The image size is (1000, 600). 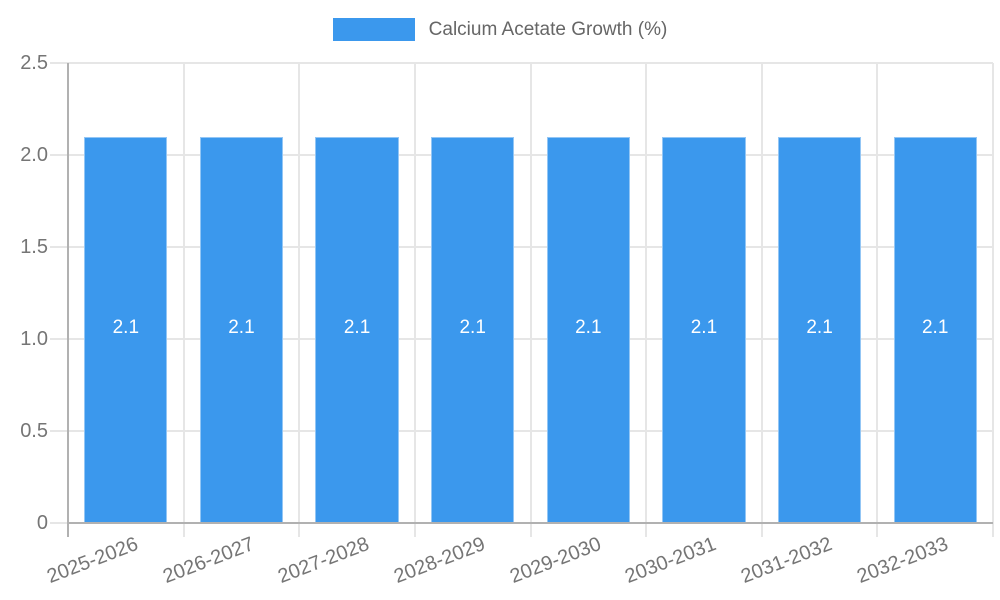 I want to click on x-tick-label: 2032-2033, so click(x=902, y=560).